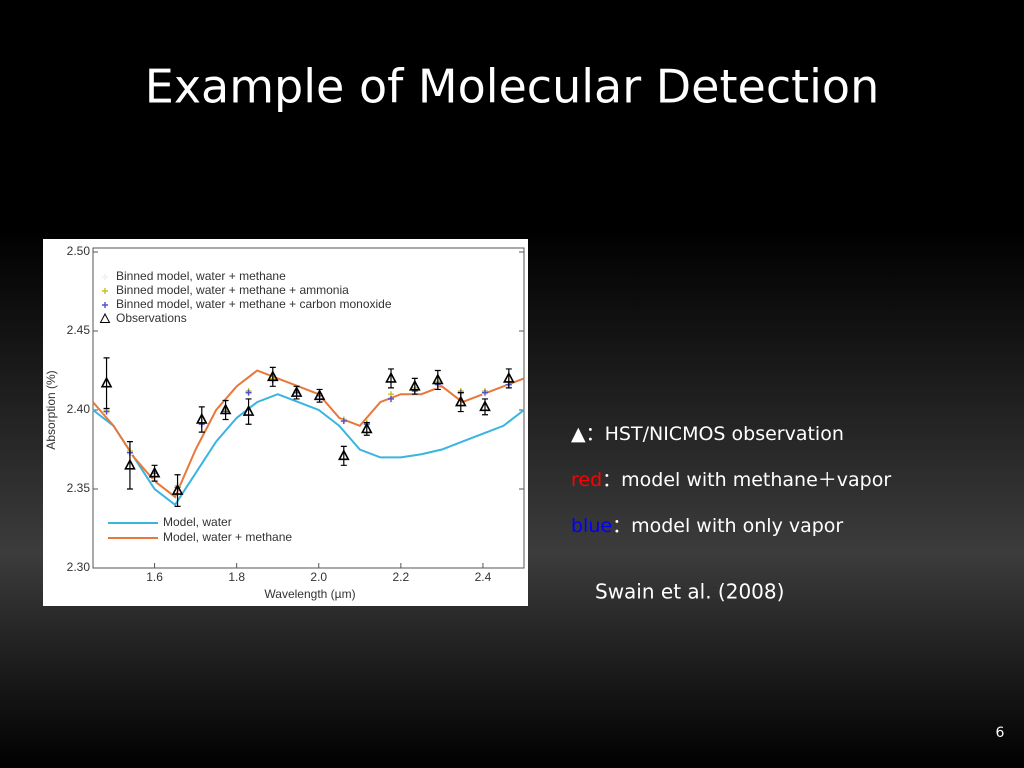  I want to click on x-tick-label: 2.2, so click(401, 577).